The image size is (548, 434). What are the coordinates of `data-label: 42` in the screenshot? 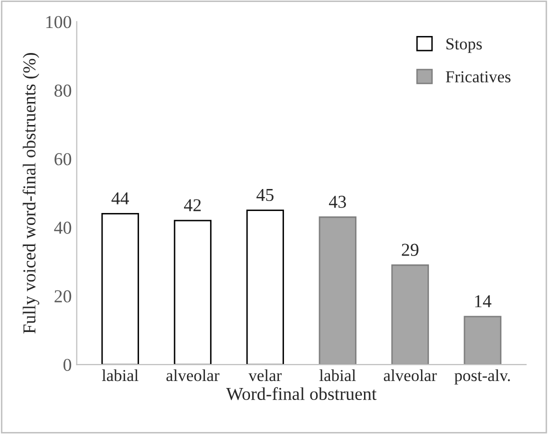 It's located at (192, 205).